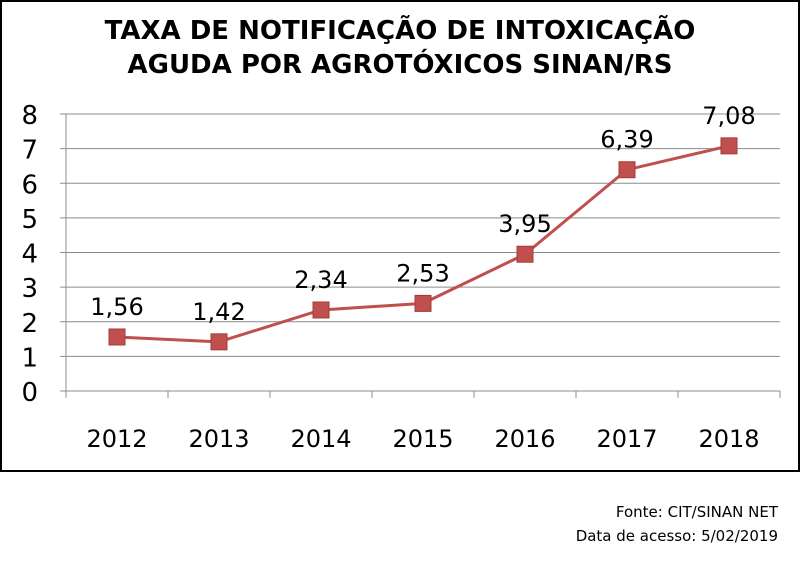  I want to click on data-label: 3,95, so click(524, 224).